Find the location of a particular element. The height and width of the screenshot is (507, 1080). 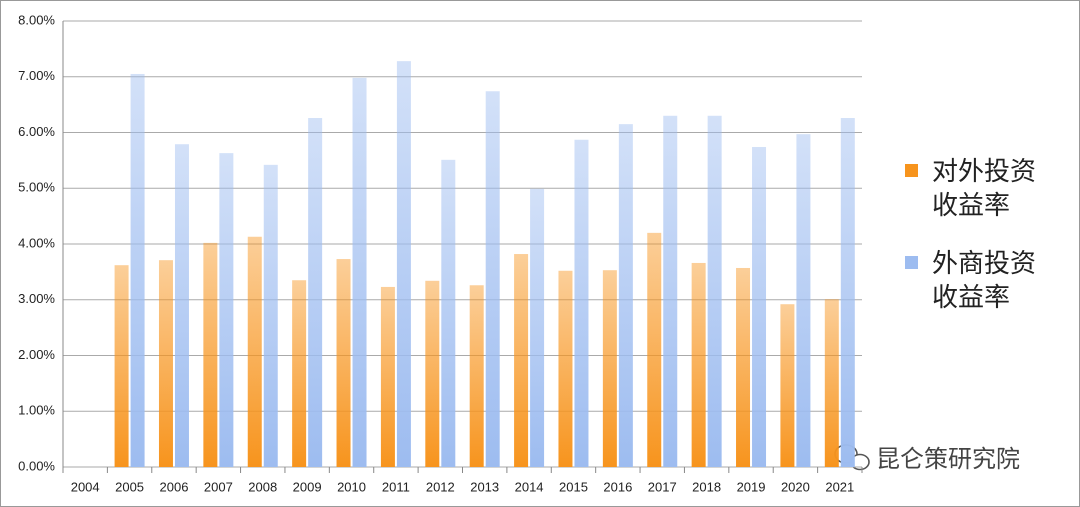

x-tick-label: 2018 is located at coordinates (706, 486).